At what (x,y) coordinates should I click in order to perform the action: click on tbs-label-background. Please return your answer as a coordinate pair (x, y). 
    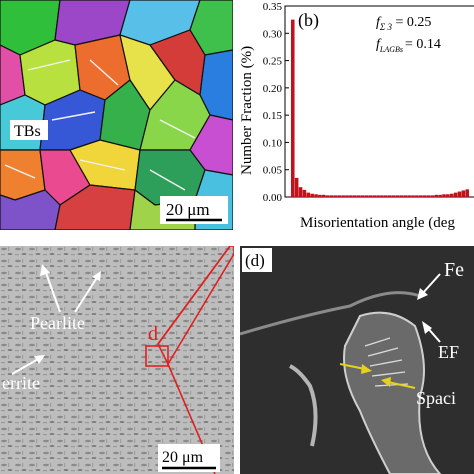
    Looking at the image, I should click on (29, 130).